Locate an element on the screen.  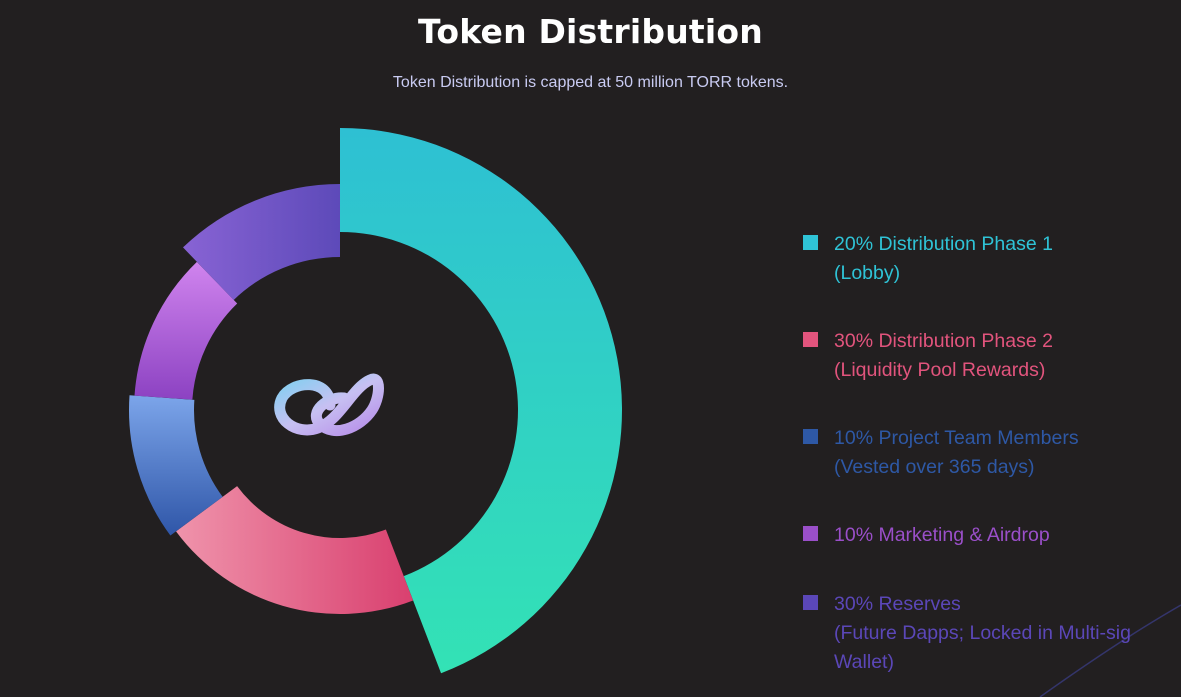
legend-label: 10% Marketing & Airdrop is located at coordinates (942, 535).